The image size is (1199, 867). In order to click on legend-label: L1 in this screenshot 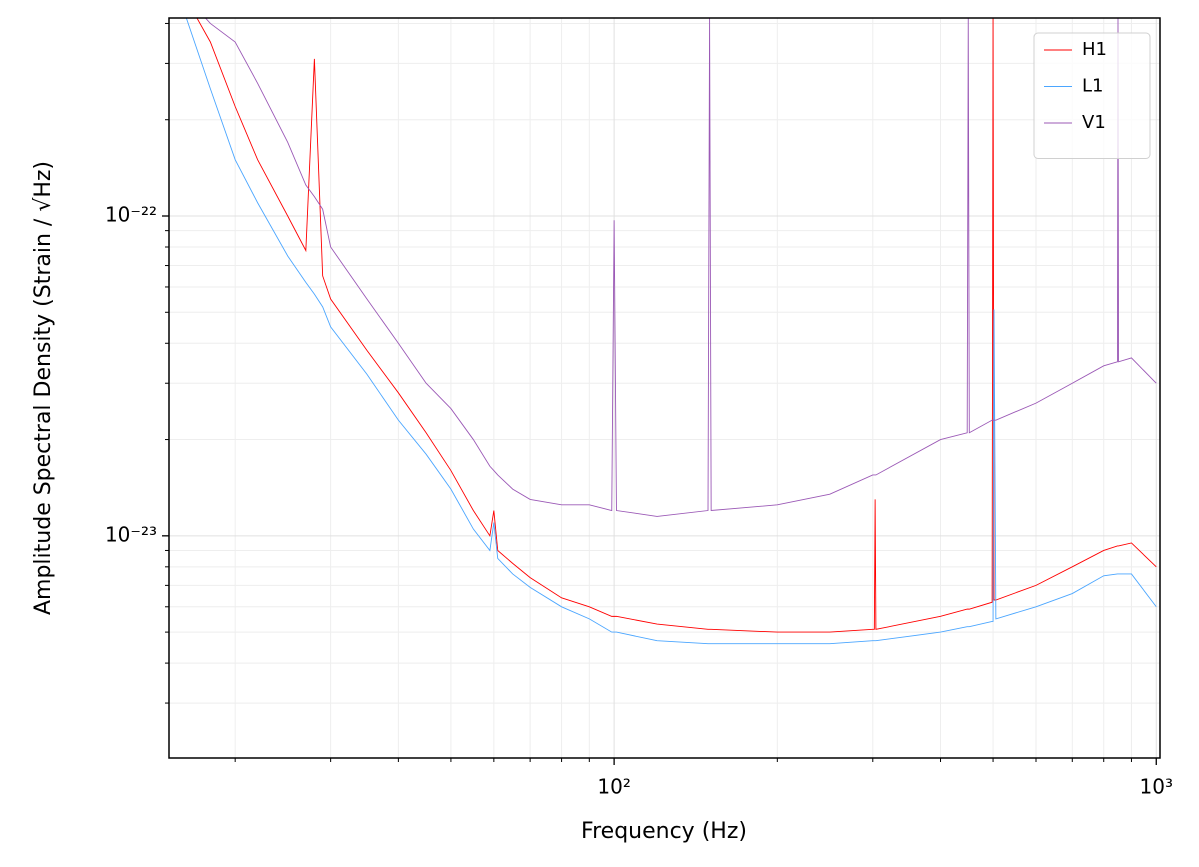, I will do `click(1092, 86)`.